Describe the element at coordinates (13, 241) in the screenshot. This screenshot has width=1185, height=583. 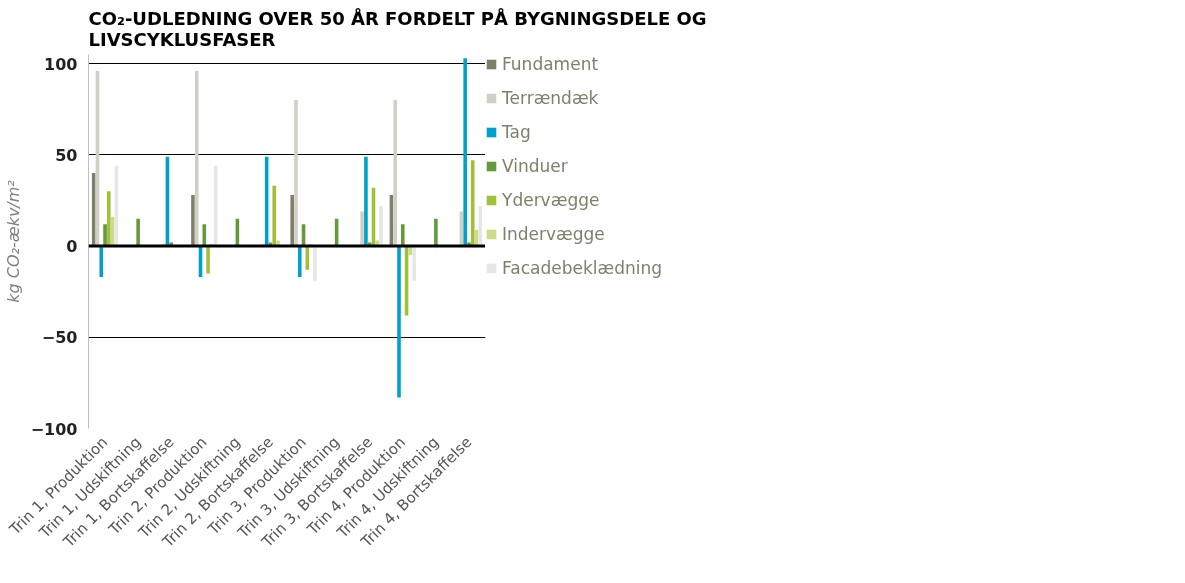
I see `y-axis-title: kg CO₂-ækv/m²` at that location.